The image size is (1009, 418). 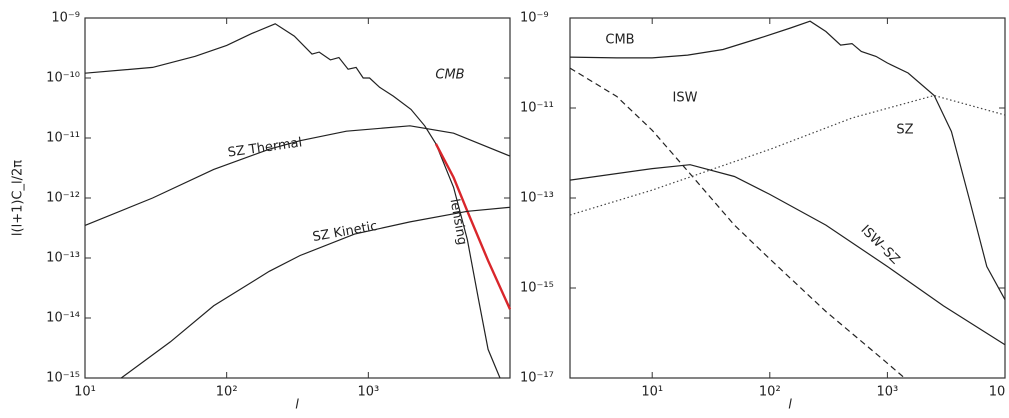 What do you see at coordinates (63, 318) in the screenshot?
I see `y-tick-label: 10⁻¹⁴` at bounding box center [63, 318].